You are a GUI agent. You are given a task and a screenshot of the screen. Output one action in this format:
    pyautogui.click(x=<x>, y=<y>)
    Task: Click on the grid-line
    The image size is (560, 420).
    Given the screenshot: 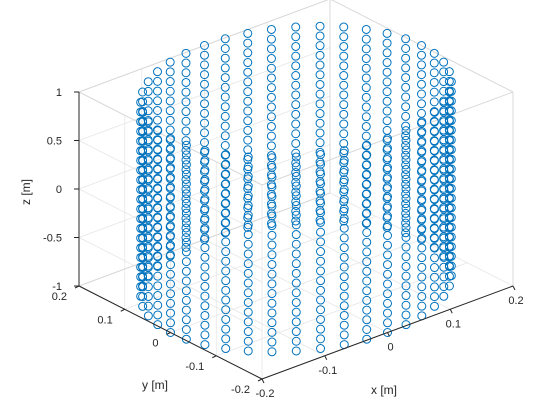 What is the action you would take?
    pyautogui.click(x=170, y=284)
    